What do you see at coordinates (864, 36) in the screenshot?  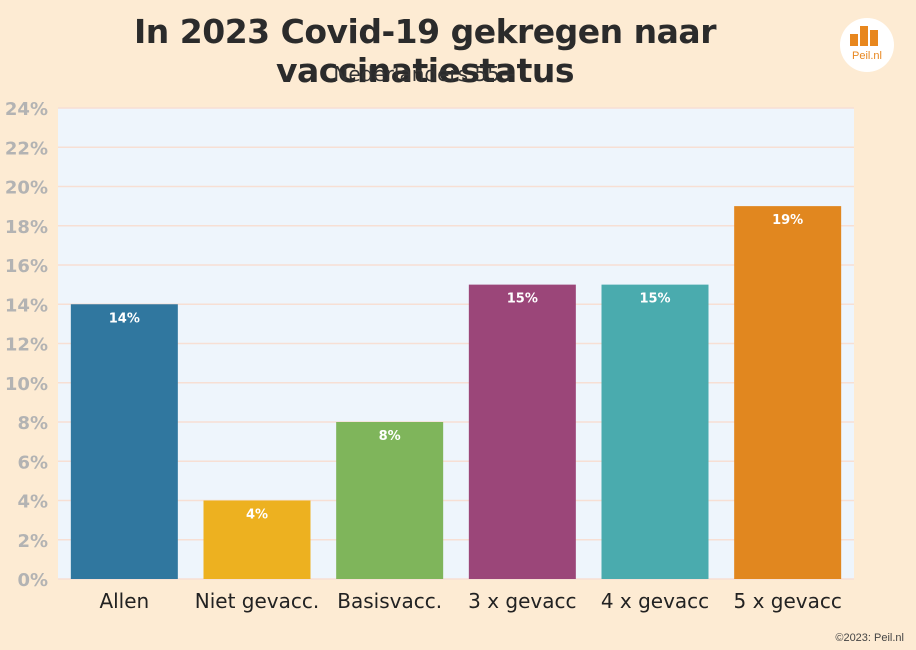 I see `bar-chart-logo-icon` at bounding box center [864, 36].